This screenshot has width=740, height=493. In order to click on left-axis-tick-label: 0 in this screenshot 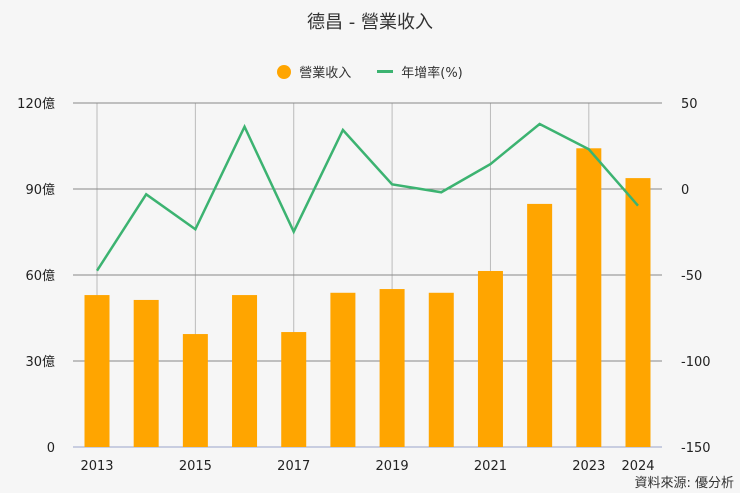, I will do `click(51, 448)`.